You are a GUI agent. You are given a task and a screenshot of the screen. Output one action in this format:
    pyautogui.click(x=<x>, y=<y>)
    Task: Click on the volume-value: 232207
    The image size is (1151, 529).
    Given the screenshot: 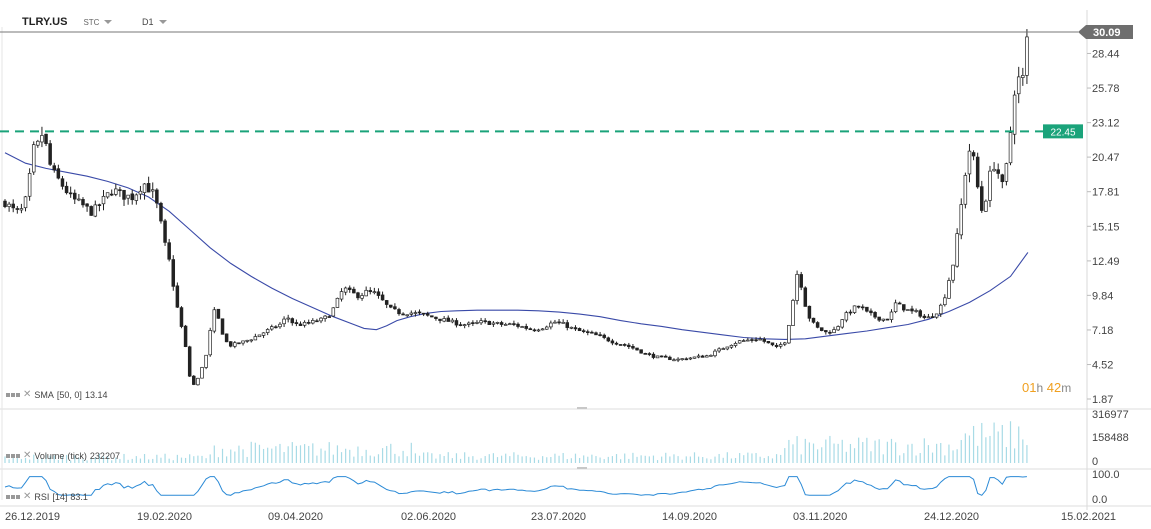 What is the action you would take?
    pyautogui.click(x=104, y=456)
    